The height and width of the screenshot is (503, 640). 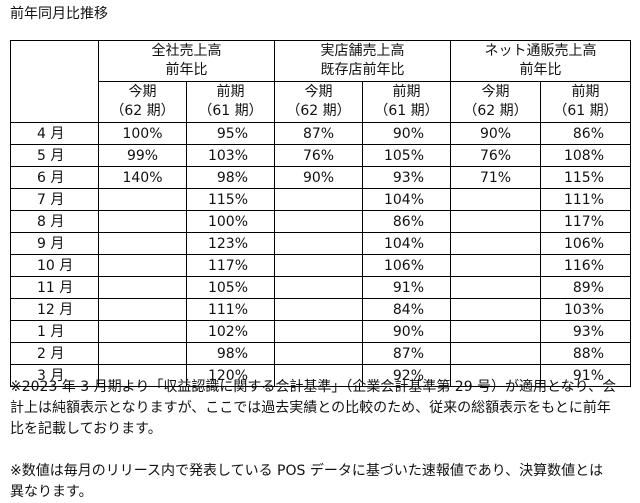 What do you see at coordinates (230, 133) in the screenshot?
I see `value-cell: 95%` at bounding box center [230, 133].